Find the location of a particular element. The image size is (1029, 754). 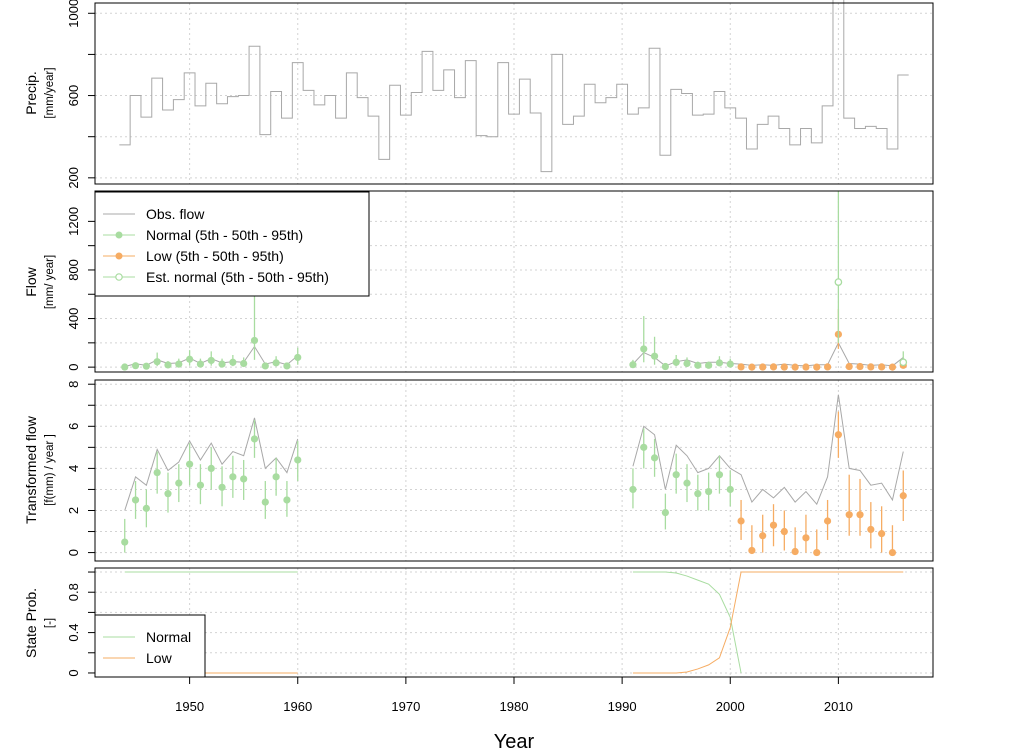

legend-est-marker is located at coordinates (119, 277).